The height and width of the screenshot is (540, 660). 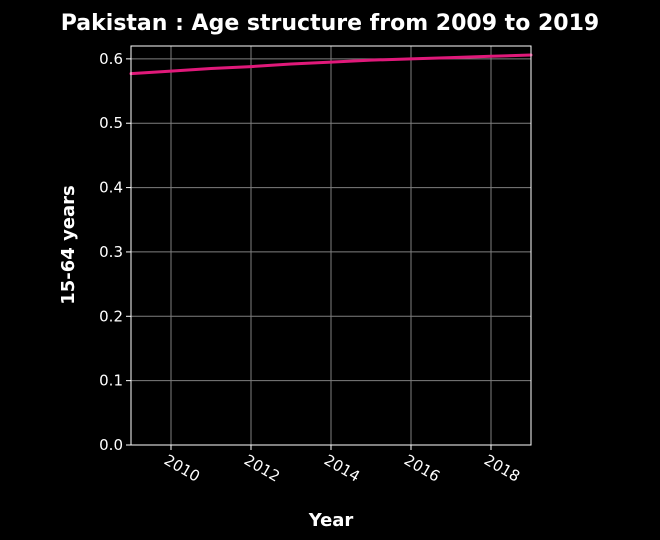 I want to click on y-tick-label: 0.3, so click(x=111, y=252).